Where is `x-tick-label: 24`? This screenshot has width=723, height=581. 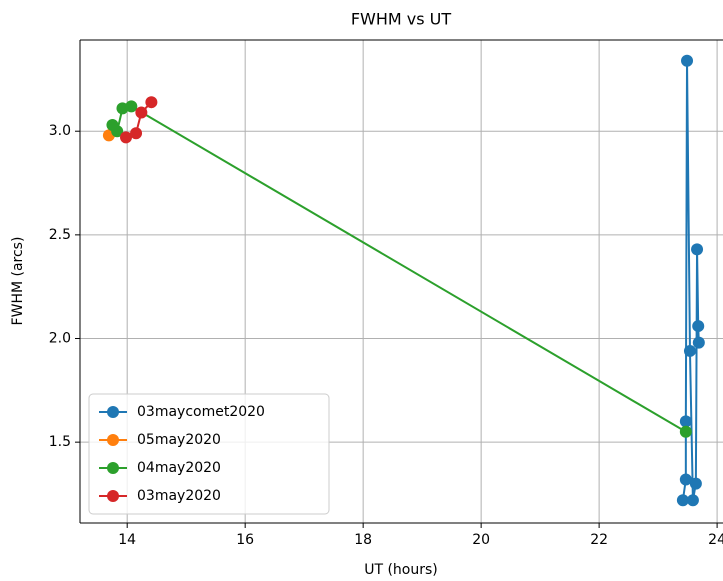
x-tick-label: 24 is located at coordinates (715, 540).